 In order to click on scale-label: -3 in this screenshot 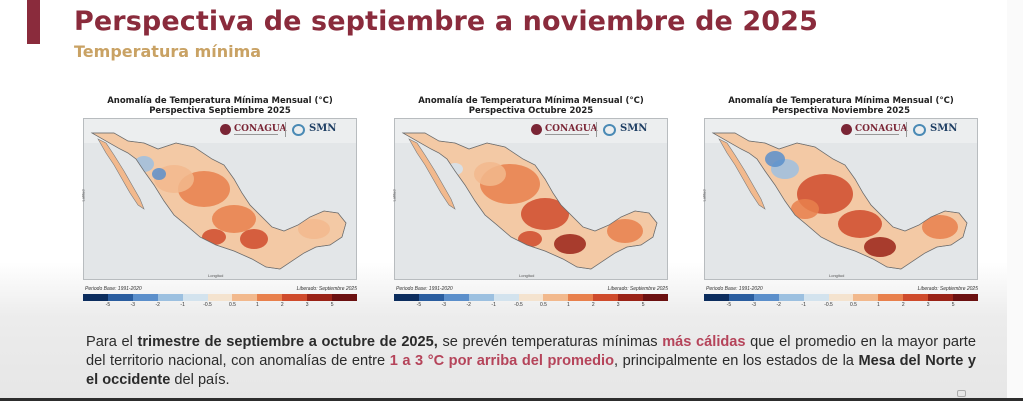, I will do `click(133, 305)`.